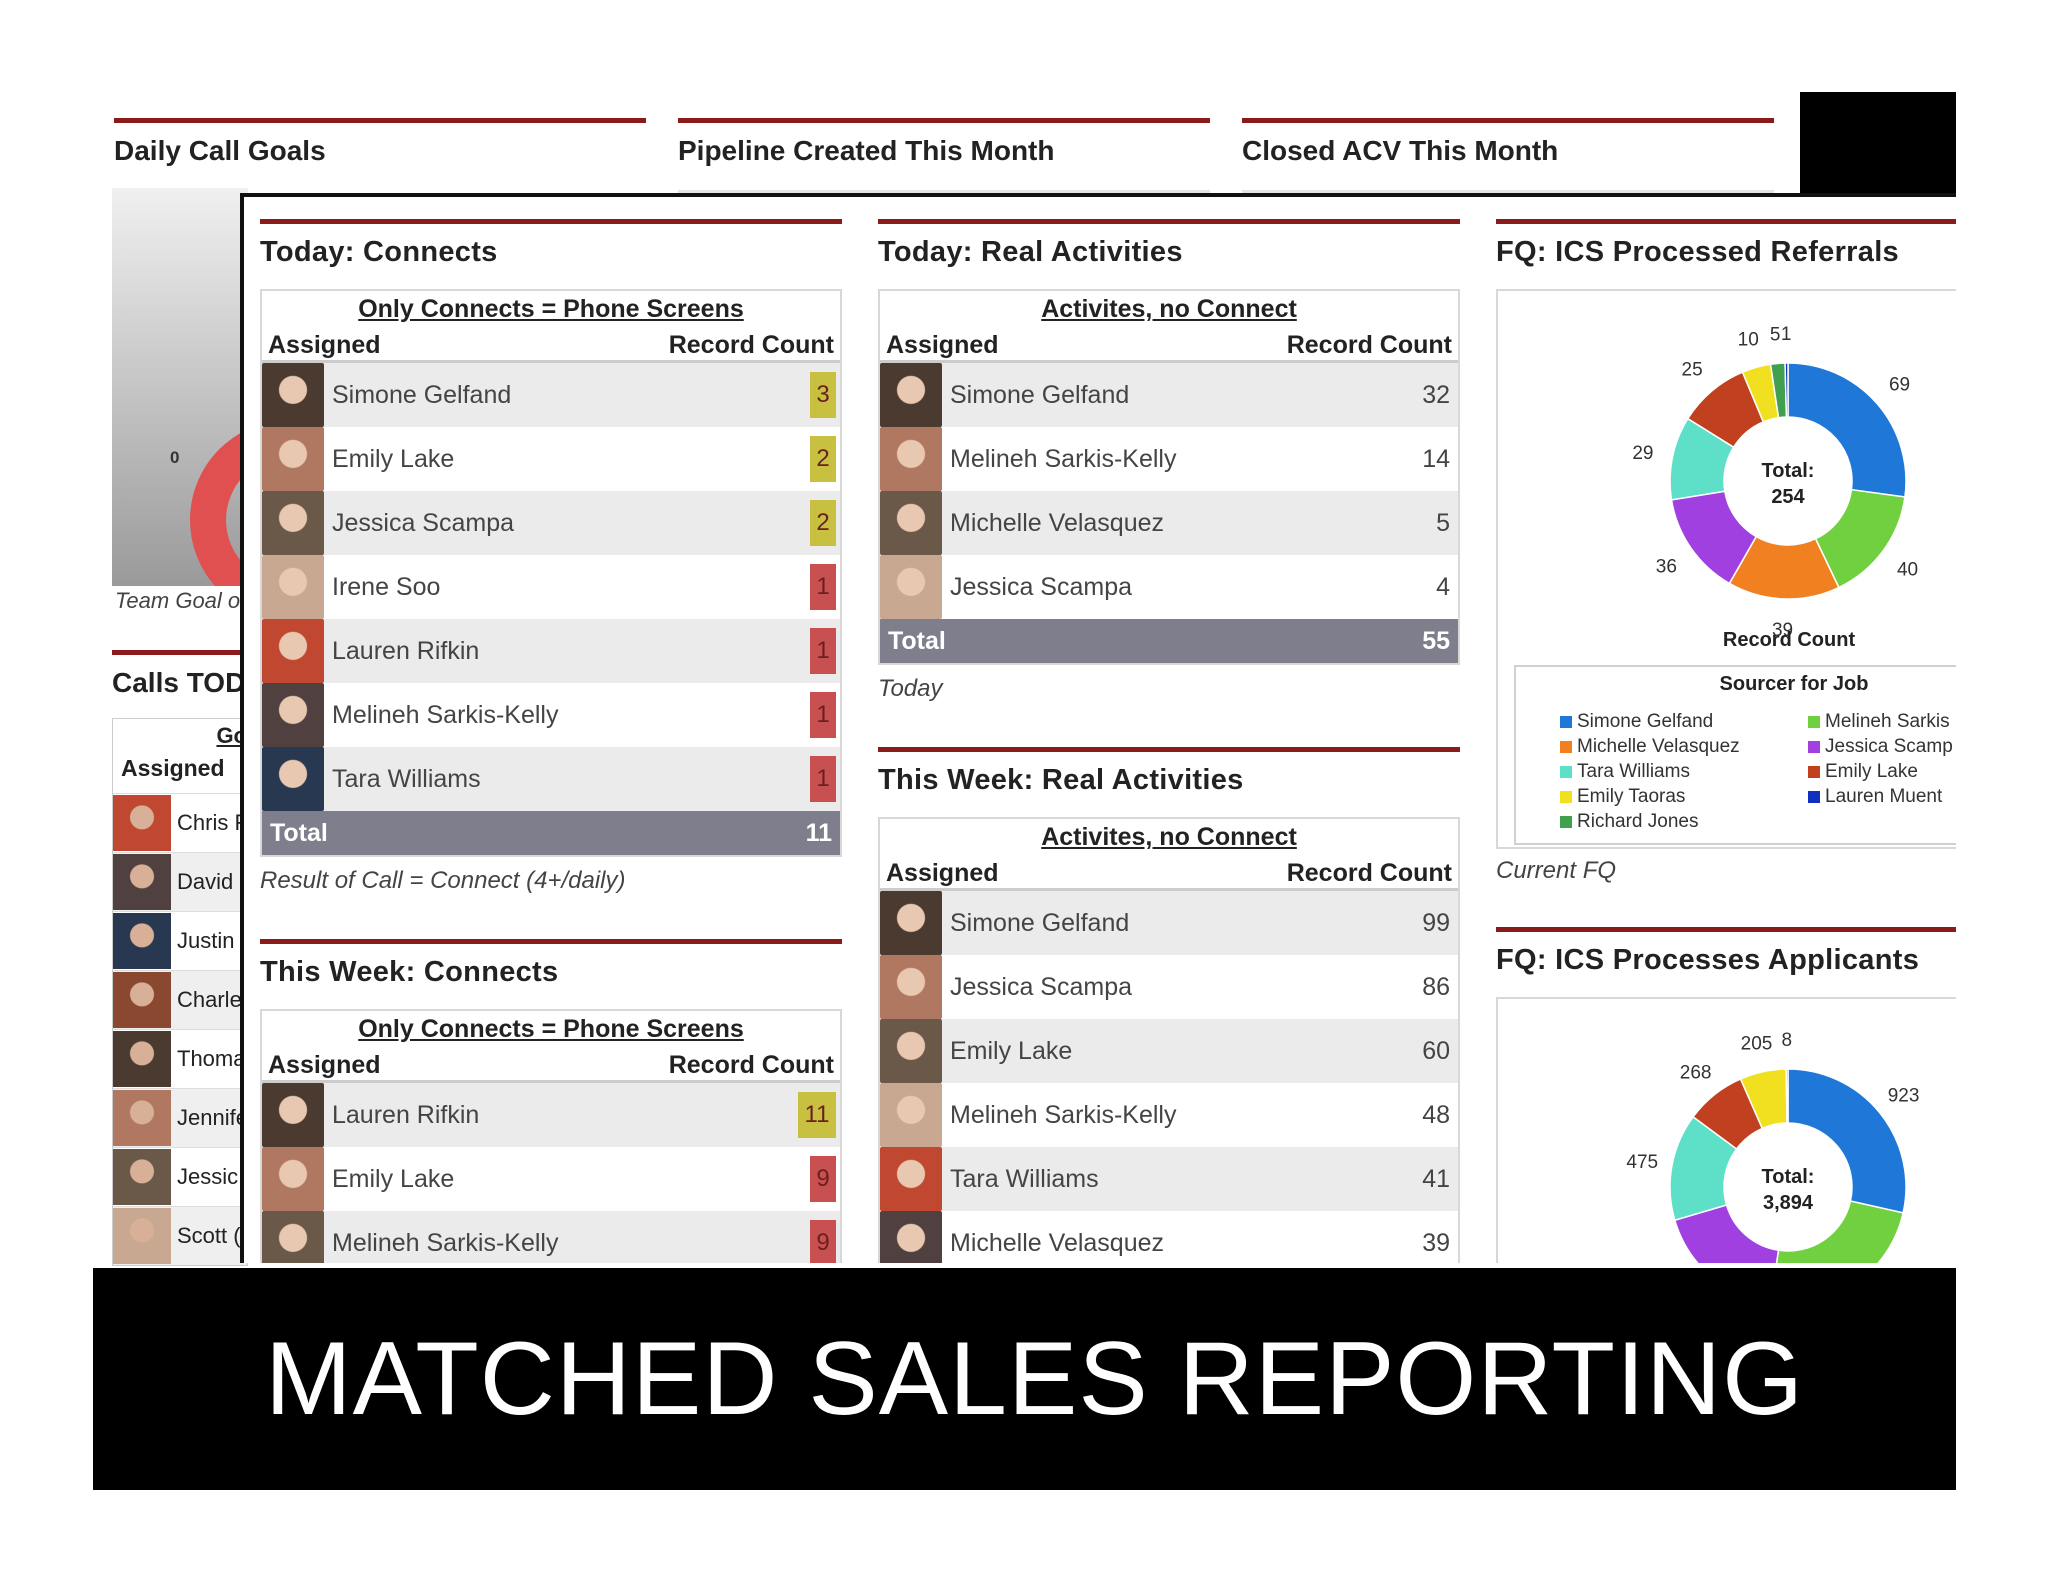 The height and width of the screenshot is (1582, 2048). I want to click on caller-name: Thoma, so click(211, 1058).